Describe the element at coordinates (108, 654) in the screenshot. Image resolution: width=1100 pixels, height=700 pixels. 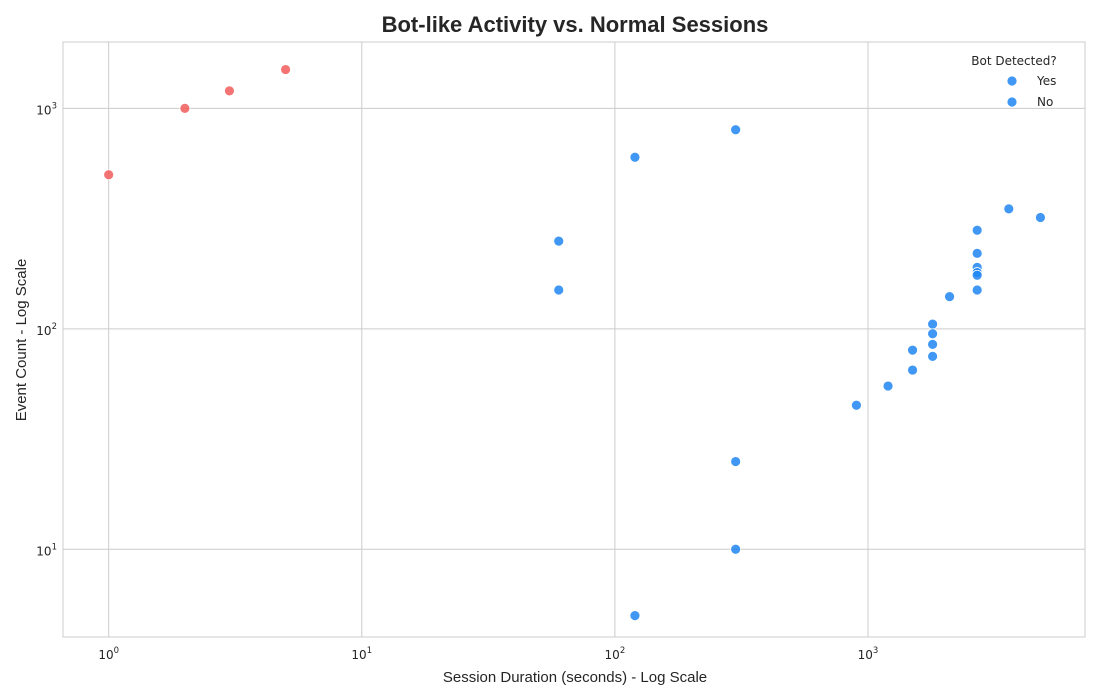
I see `x-tick-label: 10⁰` at that location.